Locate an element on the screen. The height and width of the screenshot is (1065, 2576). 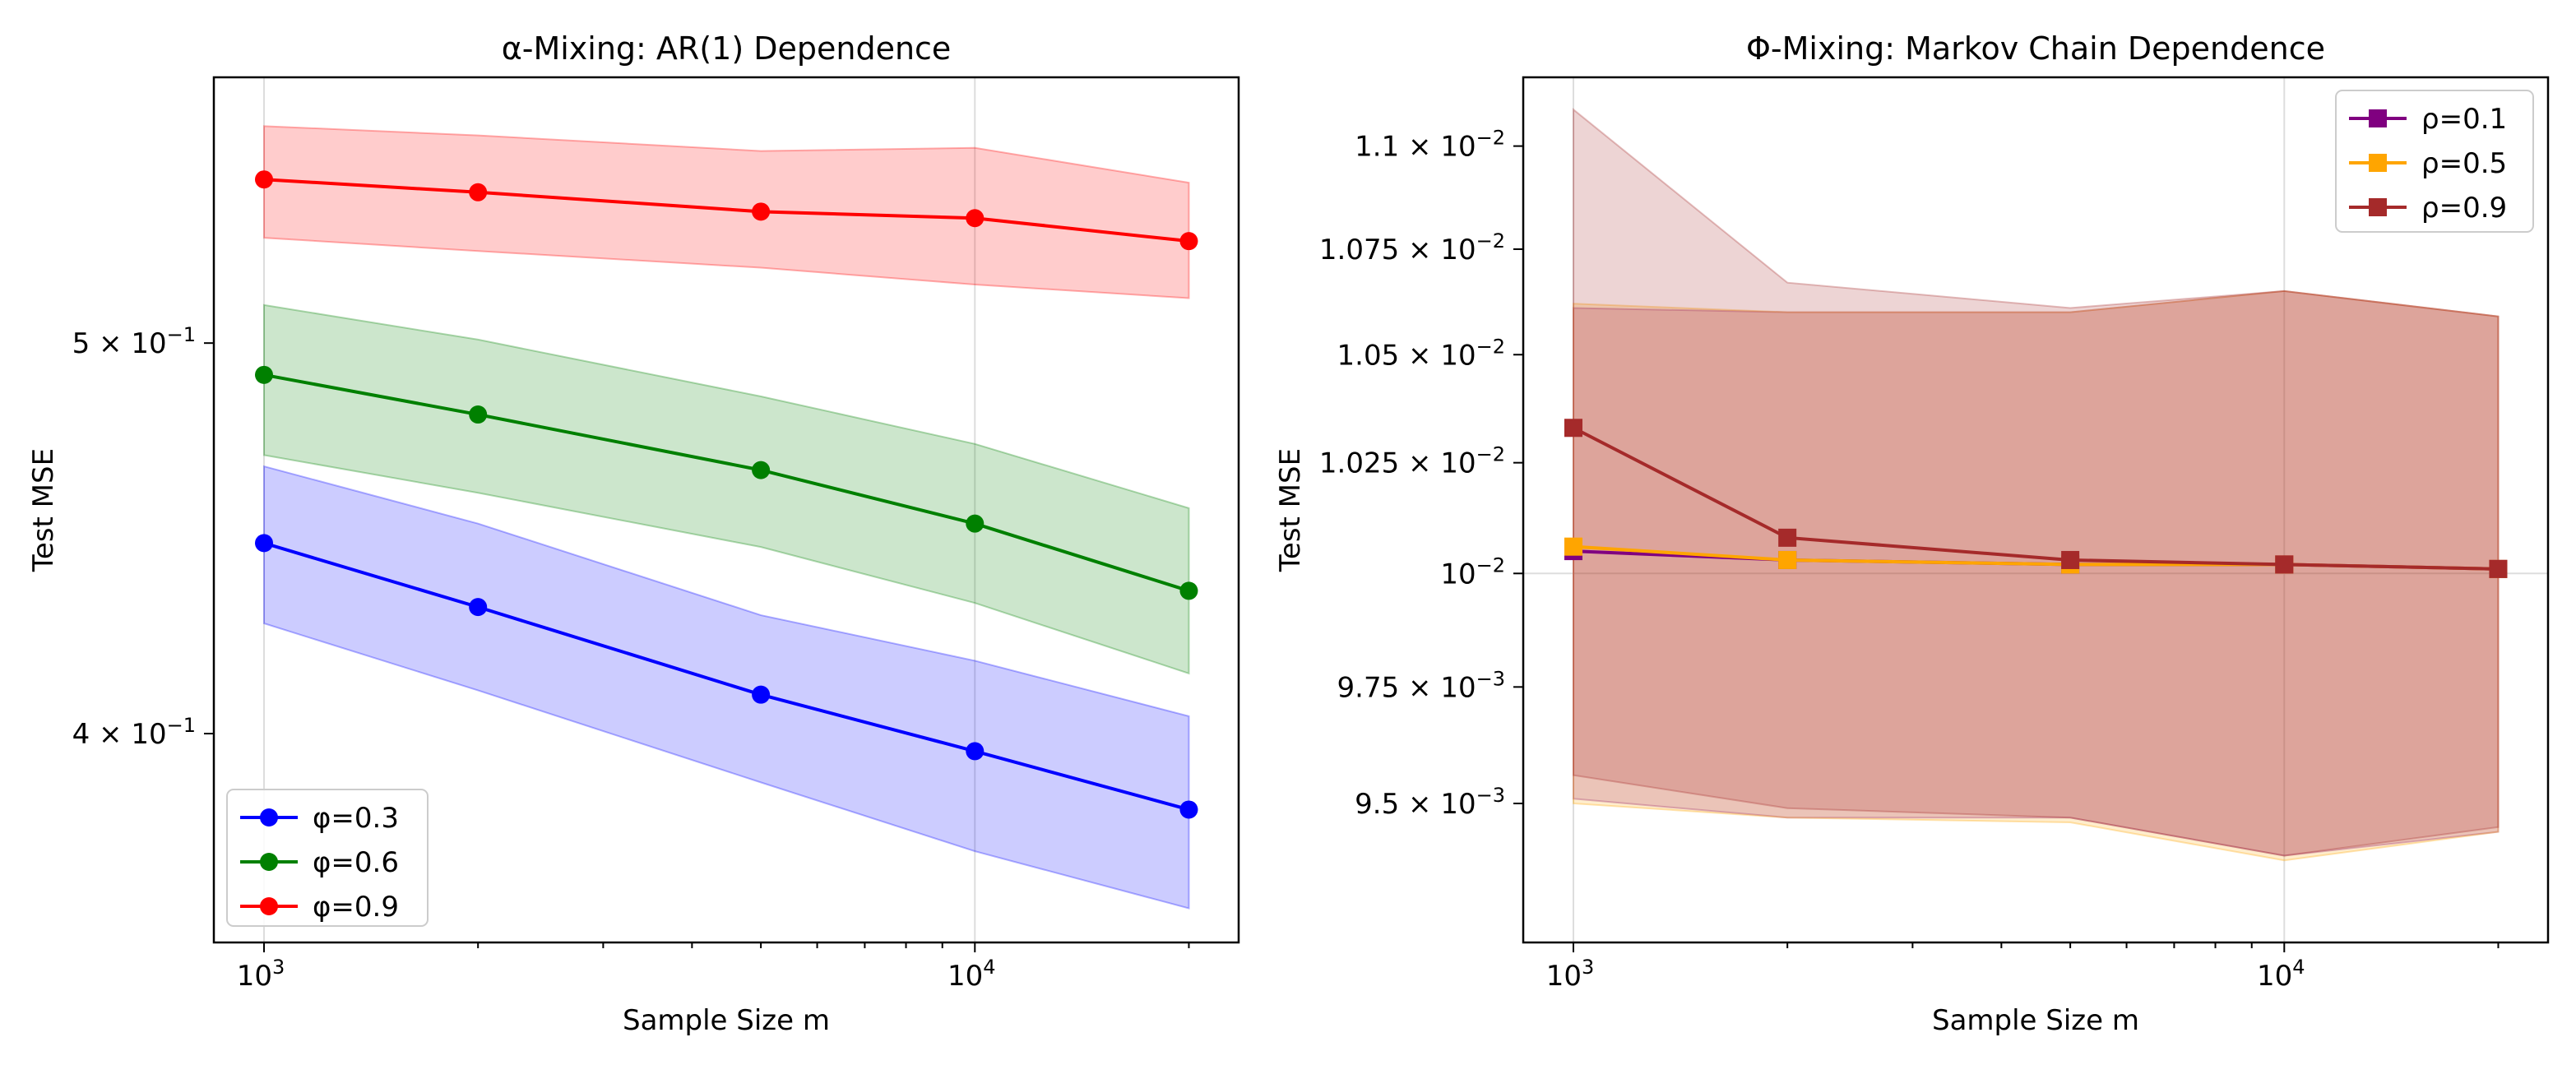
y-tick-label: 1.025 × 10⁻² is located at coordinates (1412, 461).